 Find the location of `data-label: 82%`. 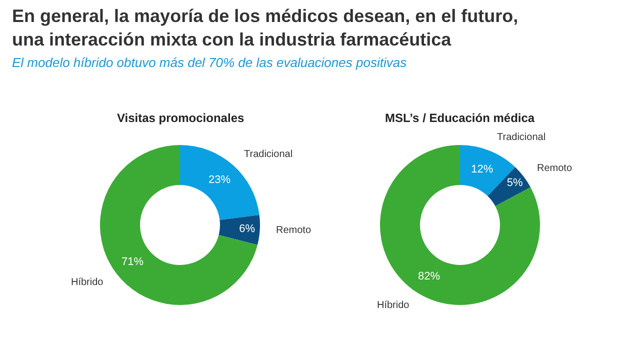

data-label: 82% is located at coordinates (429, 276).